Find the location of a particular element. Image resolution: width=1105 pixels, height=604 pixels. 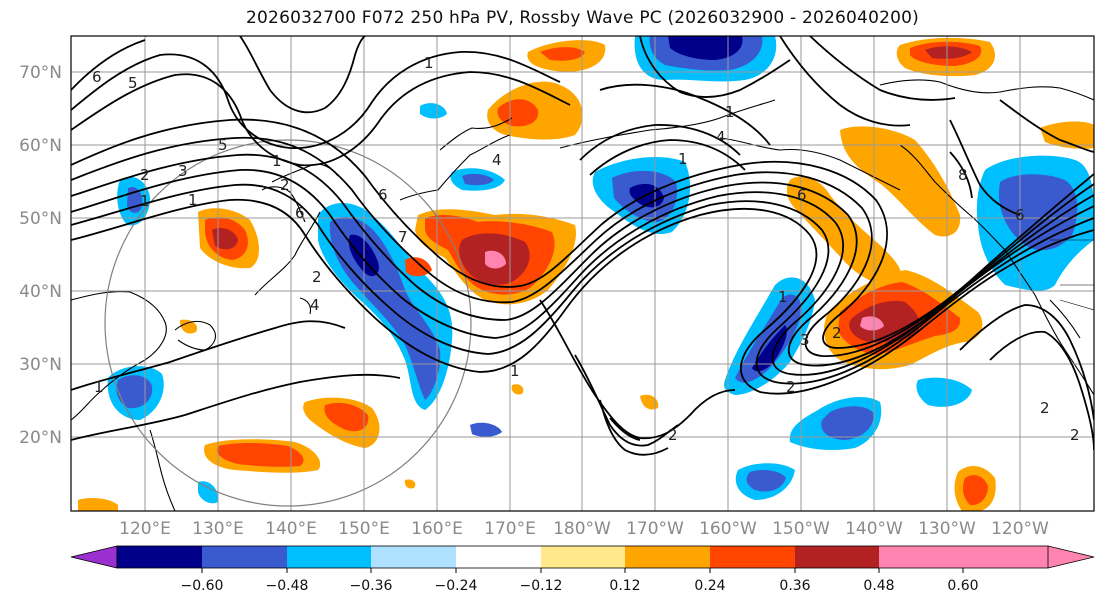

lon-label: 180°W is located at coordinates (582, 529).